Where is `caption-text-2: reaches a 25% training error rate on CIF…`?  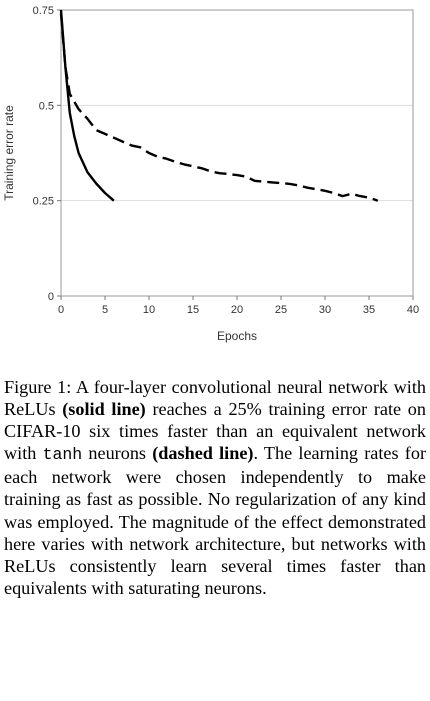
caption-text-2: reaches a 25% training error rate on CIF… is located at coordinates (215, 431).